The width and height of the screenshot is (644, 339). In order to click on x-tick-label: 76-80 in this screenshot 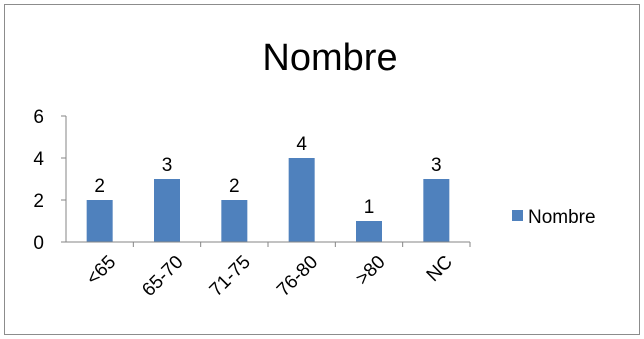, I will do `click(297, 276)`.